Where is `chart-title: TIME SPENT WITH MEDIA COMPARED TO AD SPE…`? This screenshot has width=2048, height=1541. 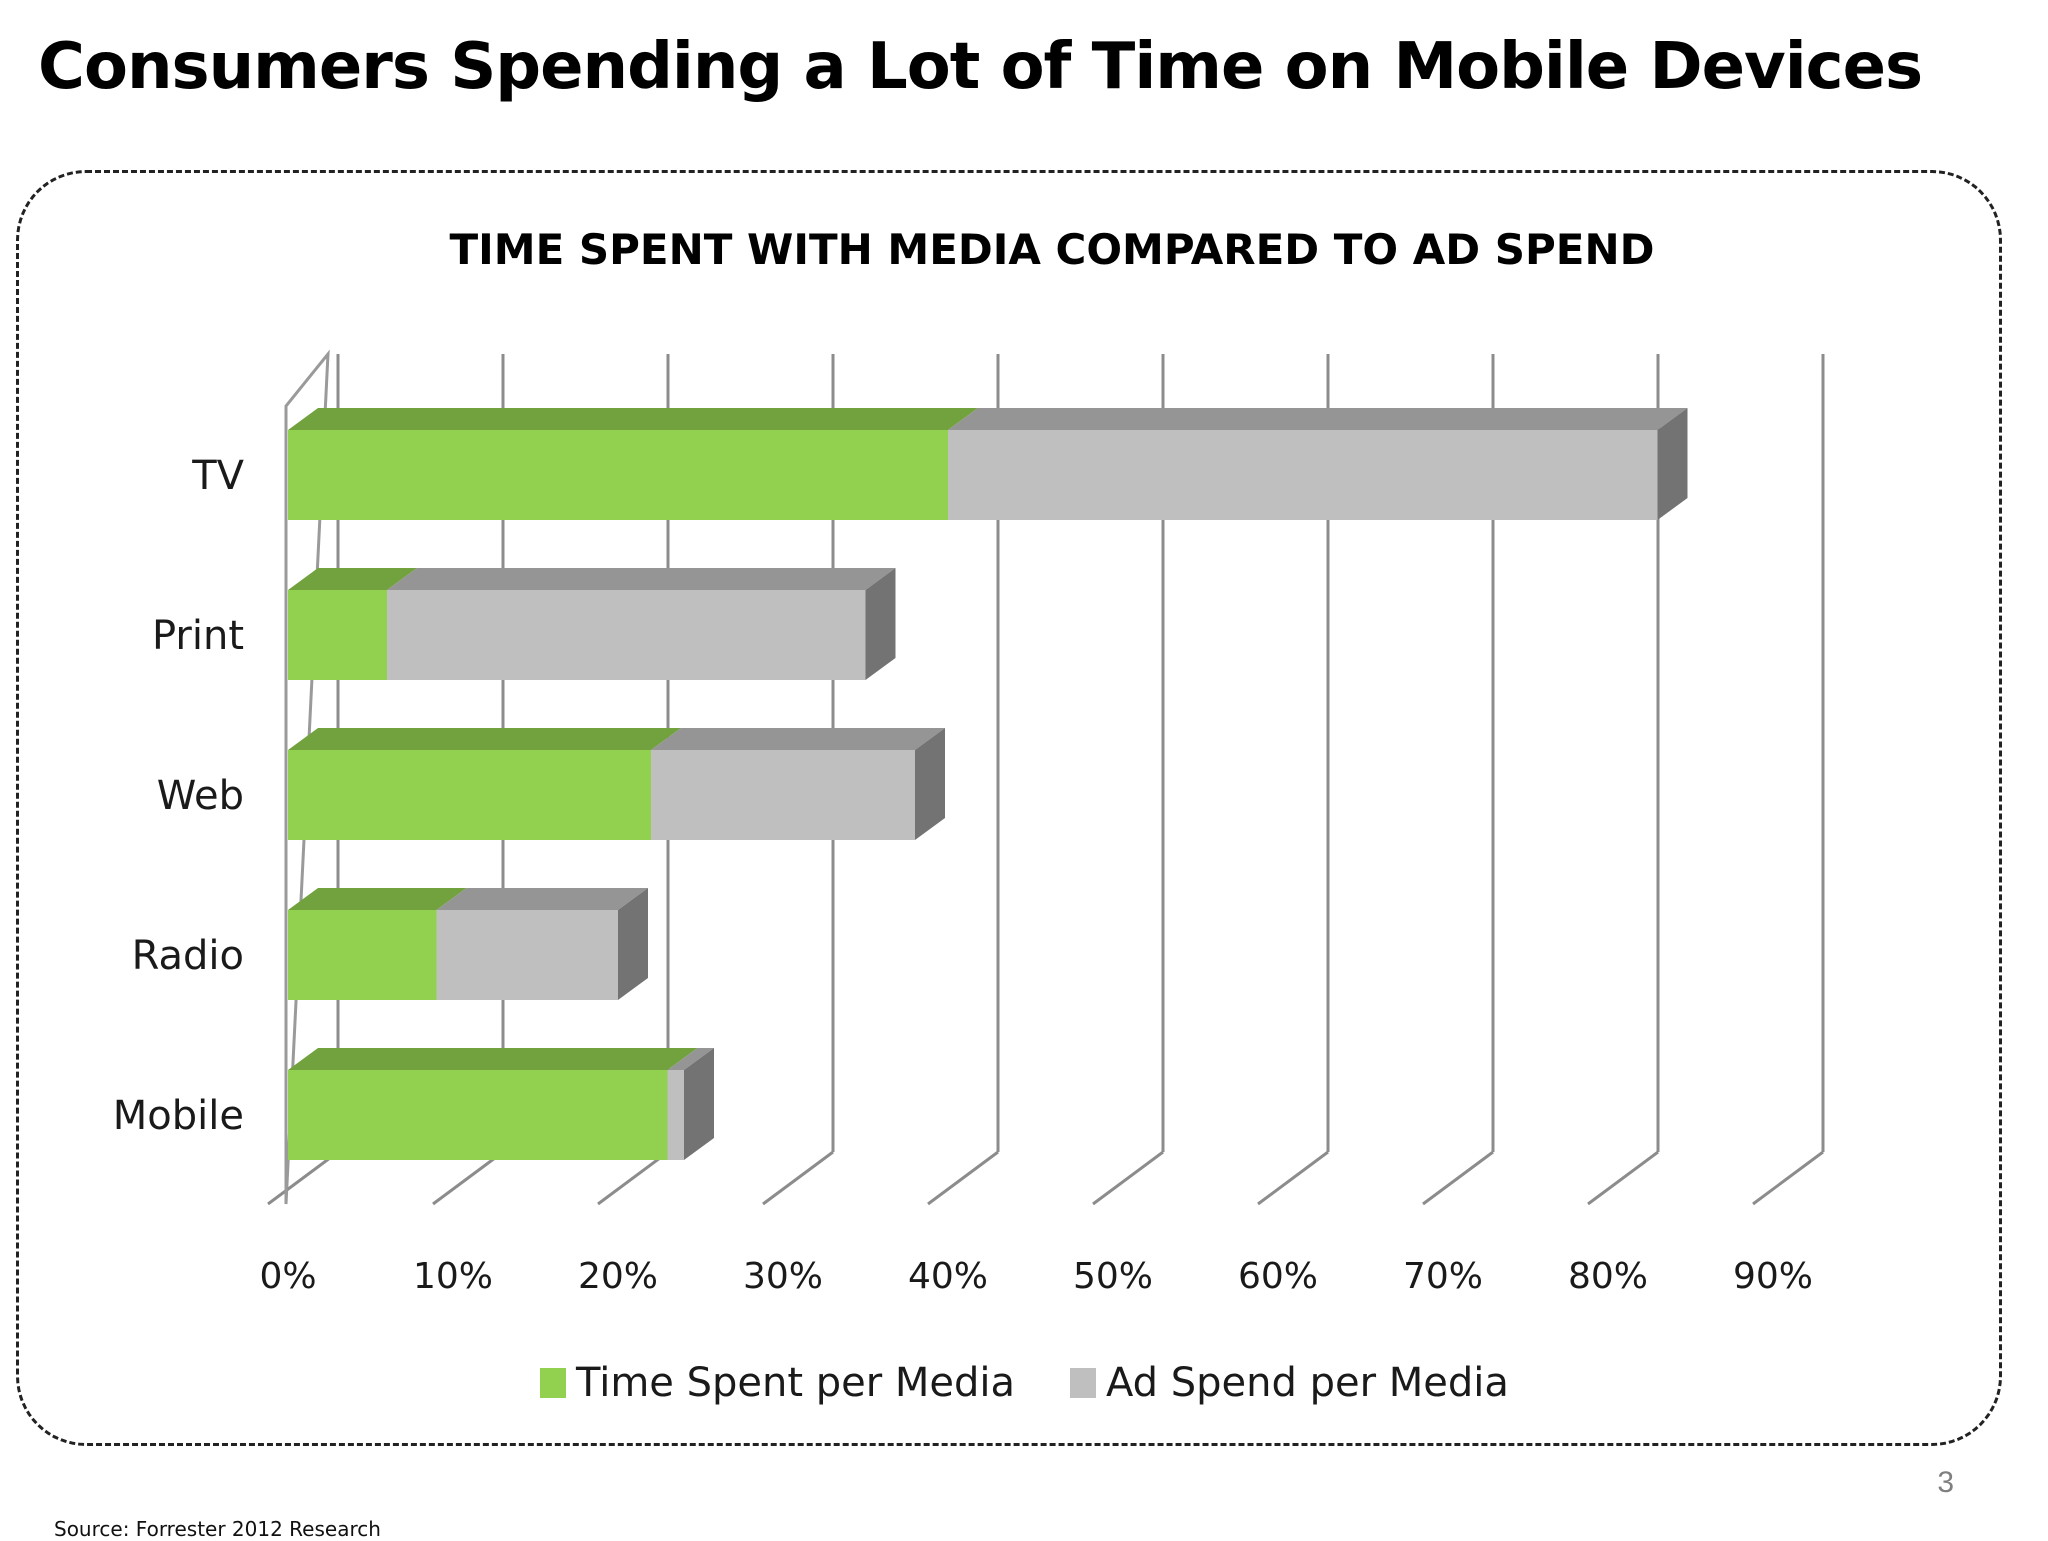
chart-title: TIME SPENT WITH MEDIA COMPARED TO AD SPE… is located at coordinates (1052, 249).